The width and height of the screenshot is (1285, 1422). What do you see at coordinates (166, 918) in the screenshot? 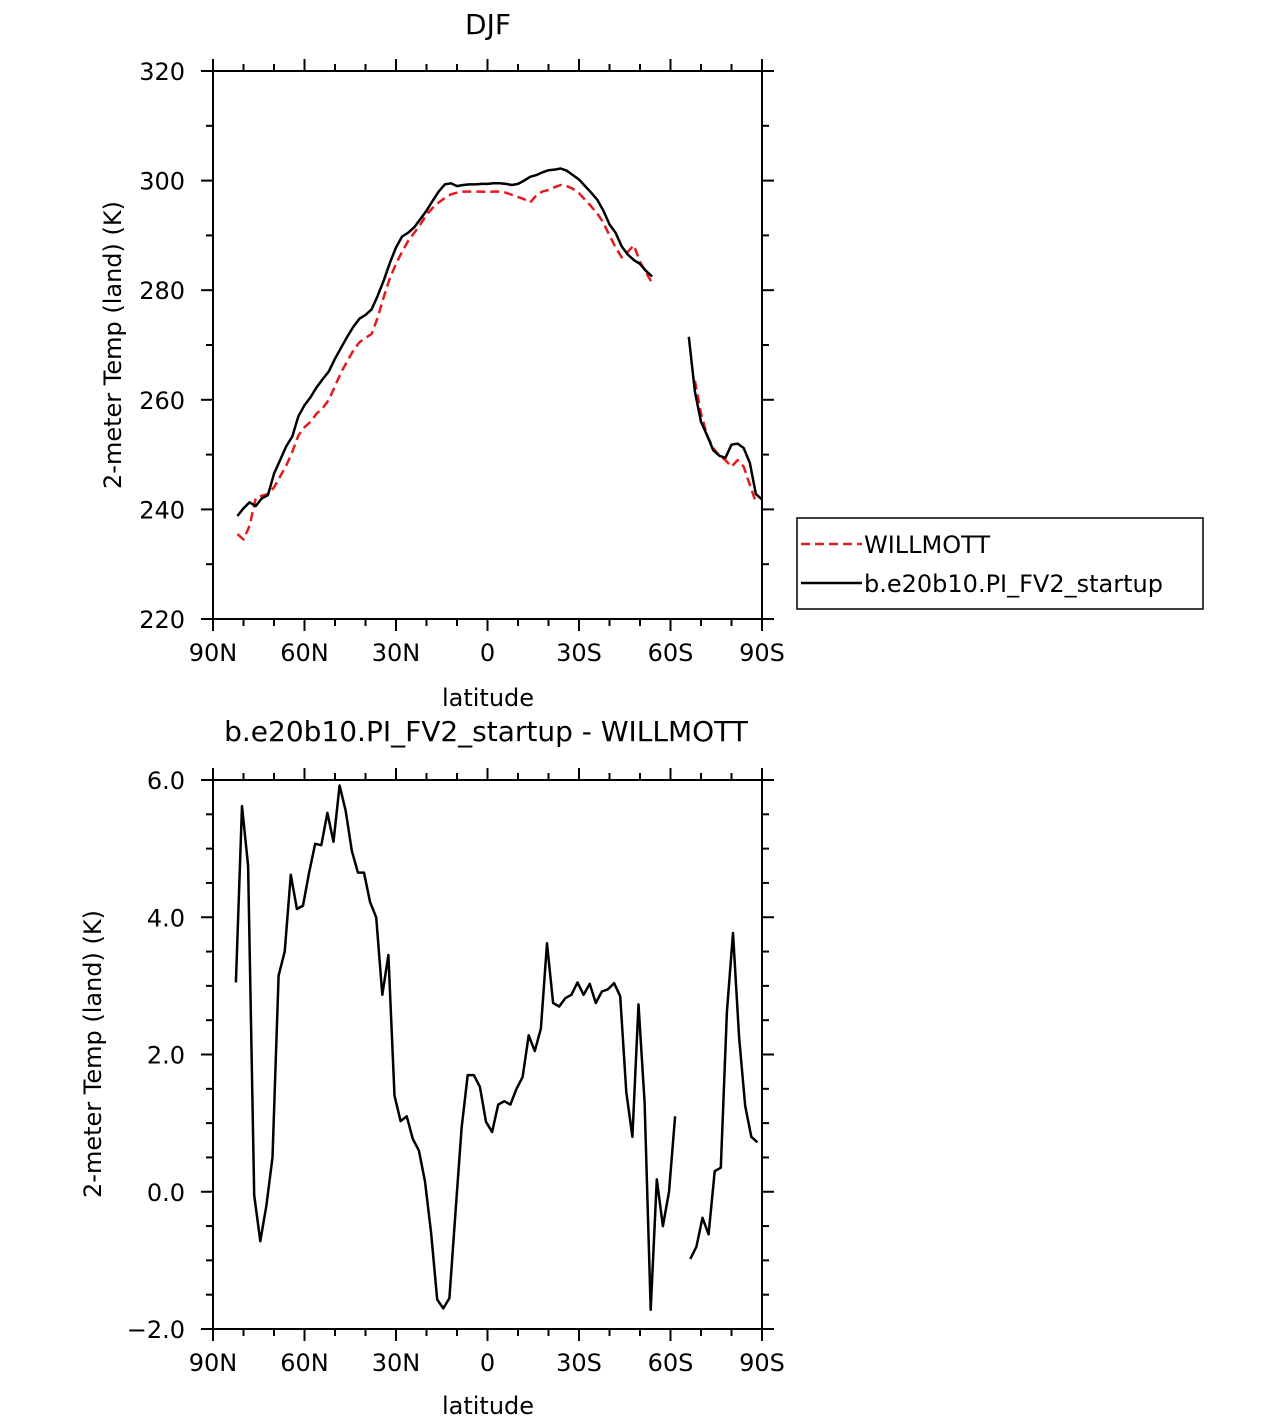
I see `y-tick-label: 4.0` at bounding box center [166, 918].